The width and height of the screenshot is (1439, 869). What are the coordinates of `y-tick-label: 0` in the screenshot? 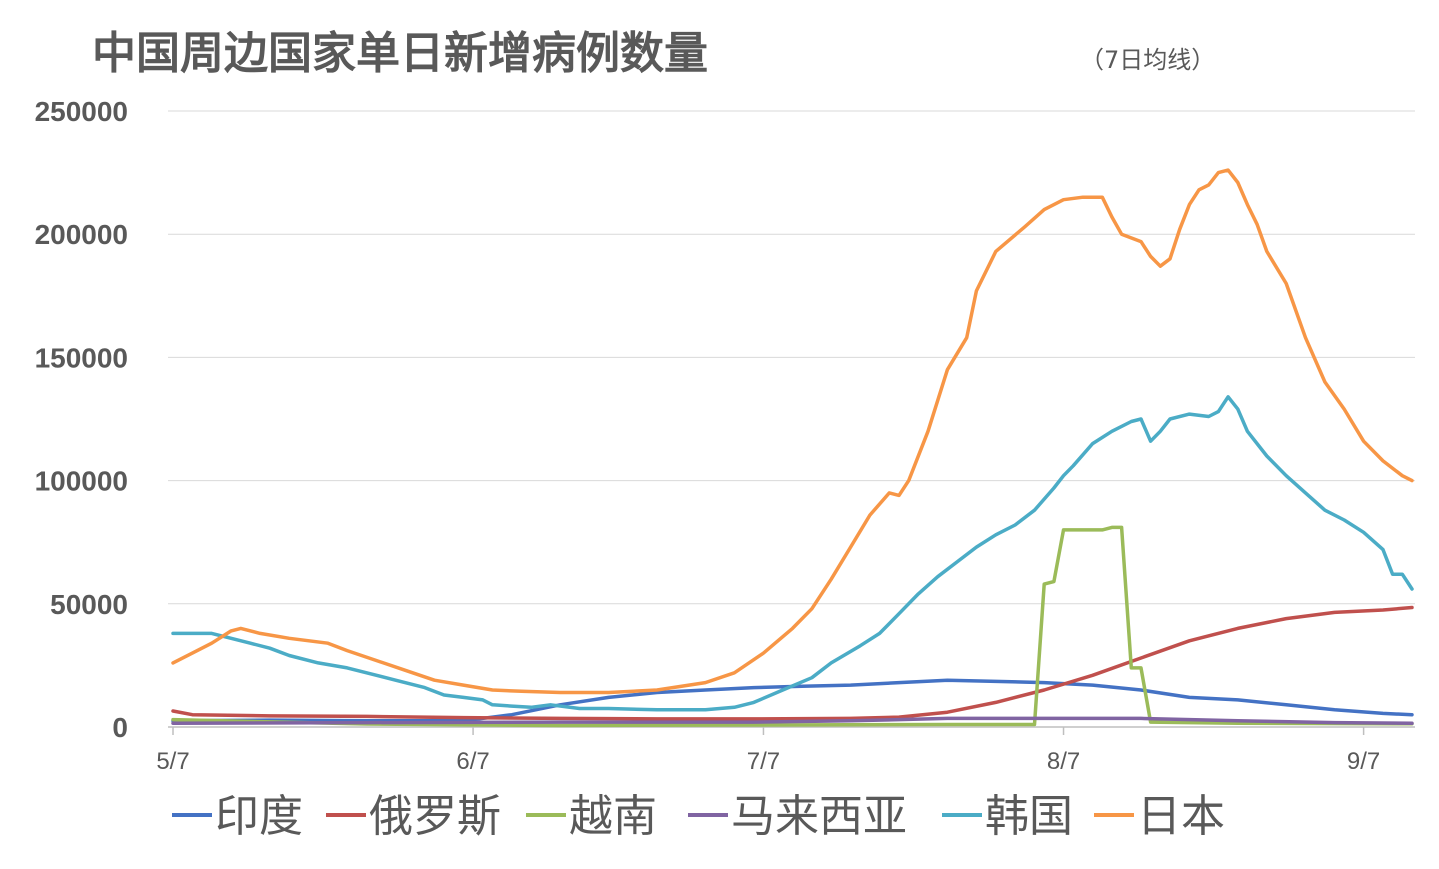 It's located at (120, 727).